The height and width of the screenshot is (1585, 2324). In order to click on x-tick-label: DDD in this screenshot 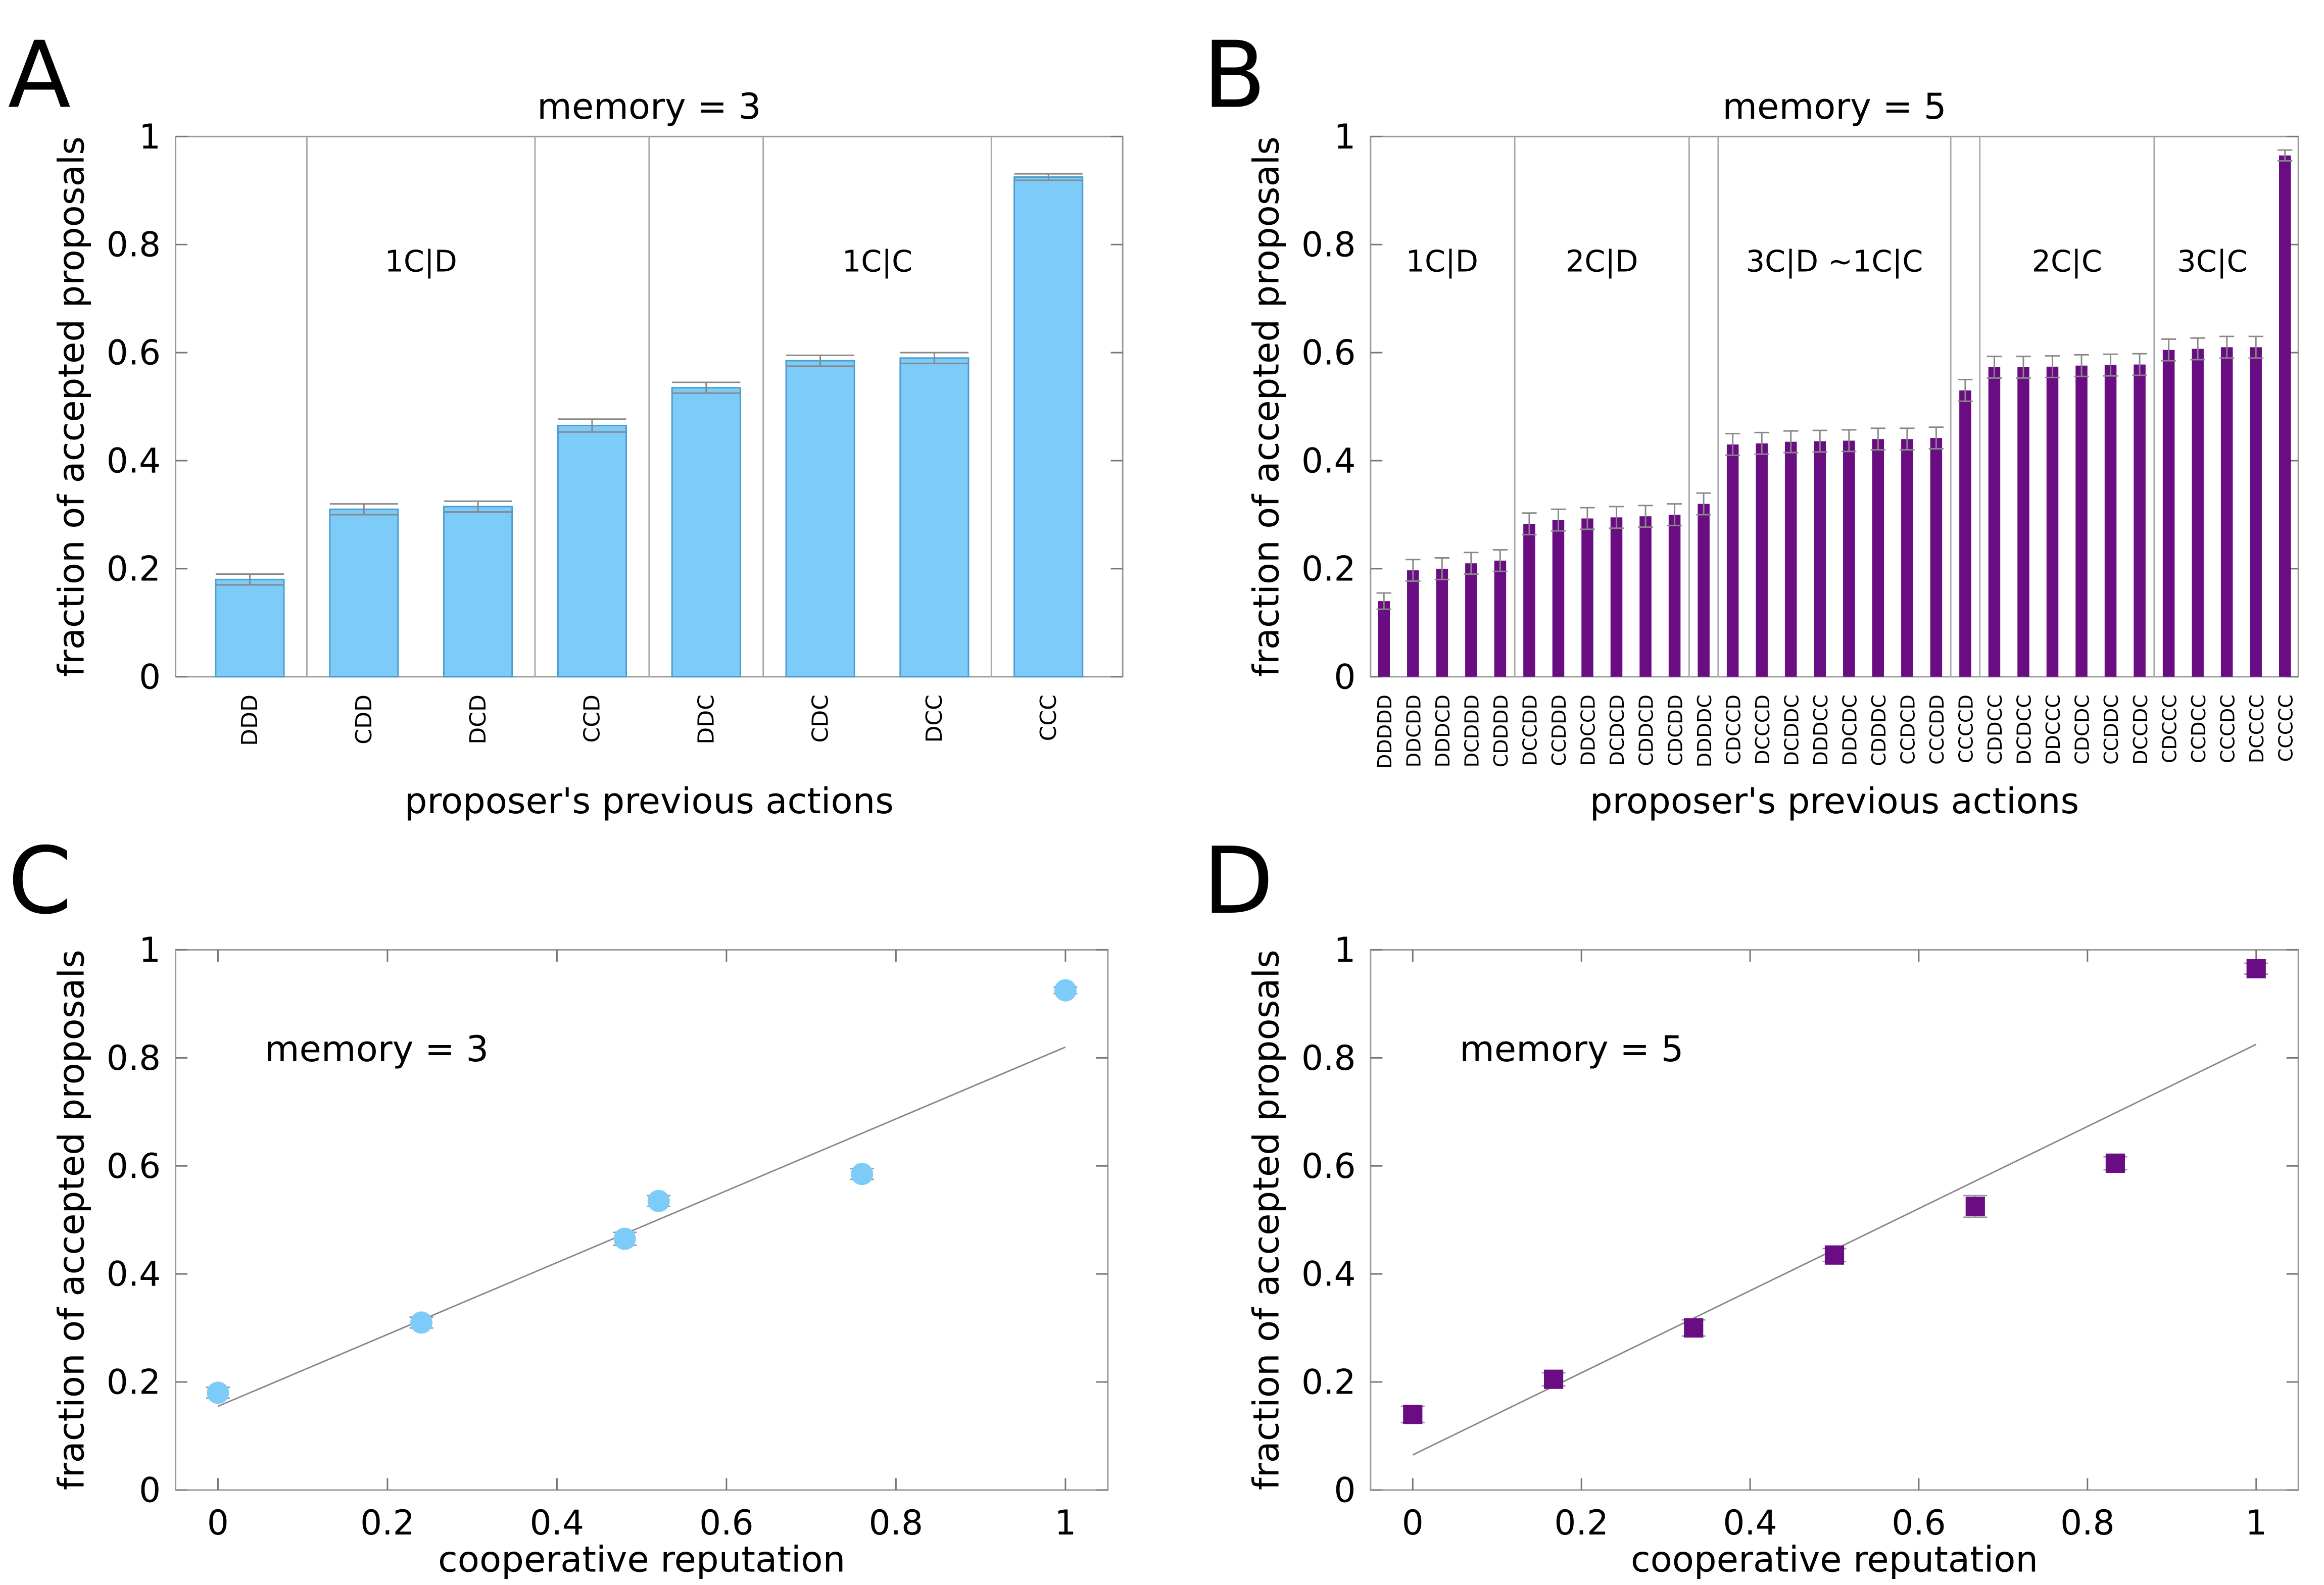, I will do `click(250, 720)`.